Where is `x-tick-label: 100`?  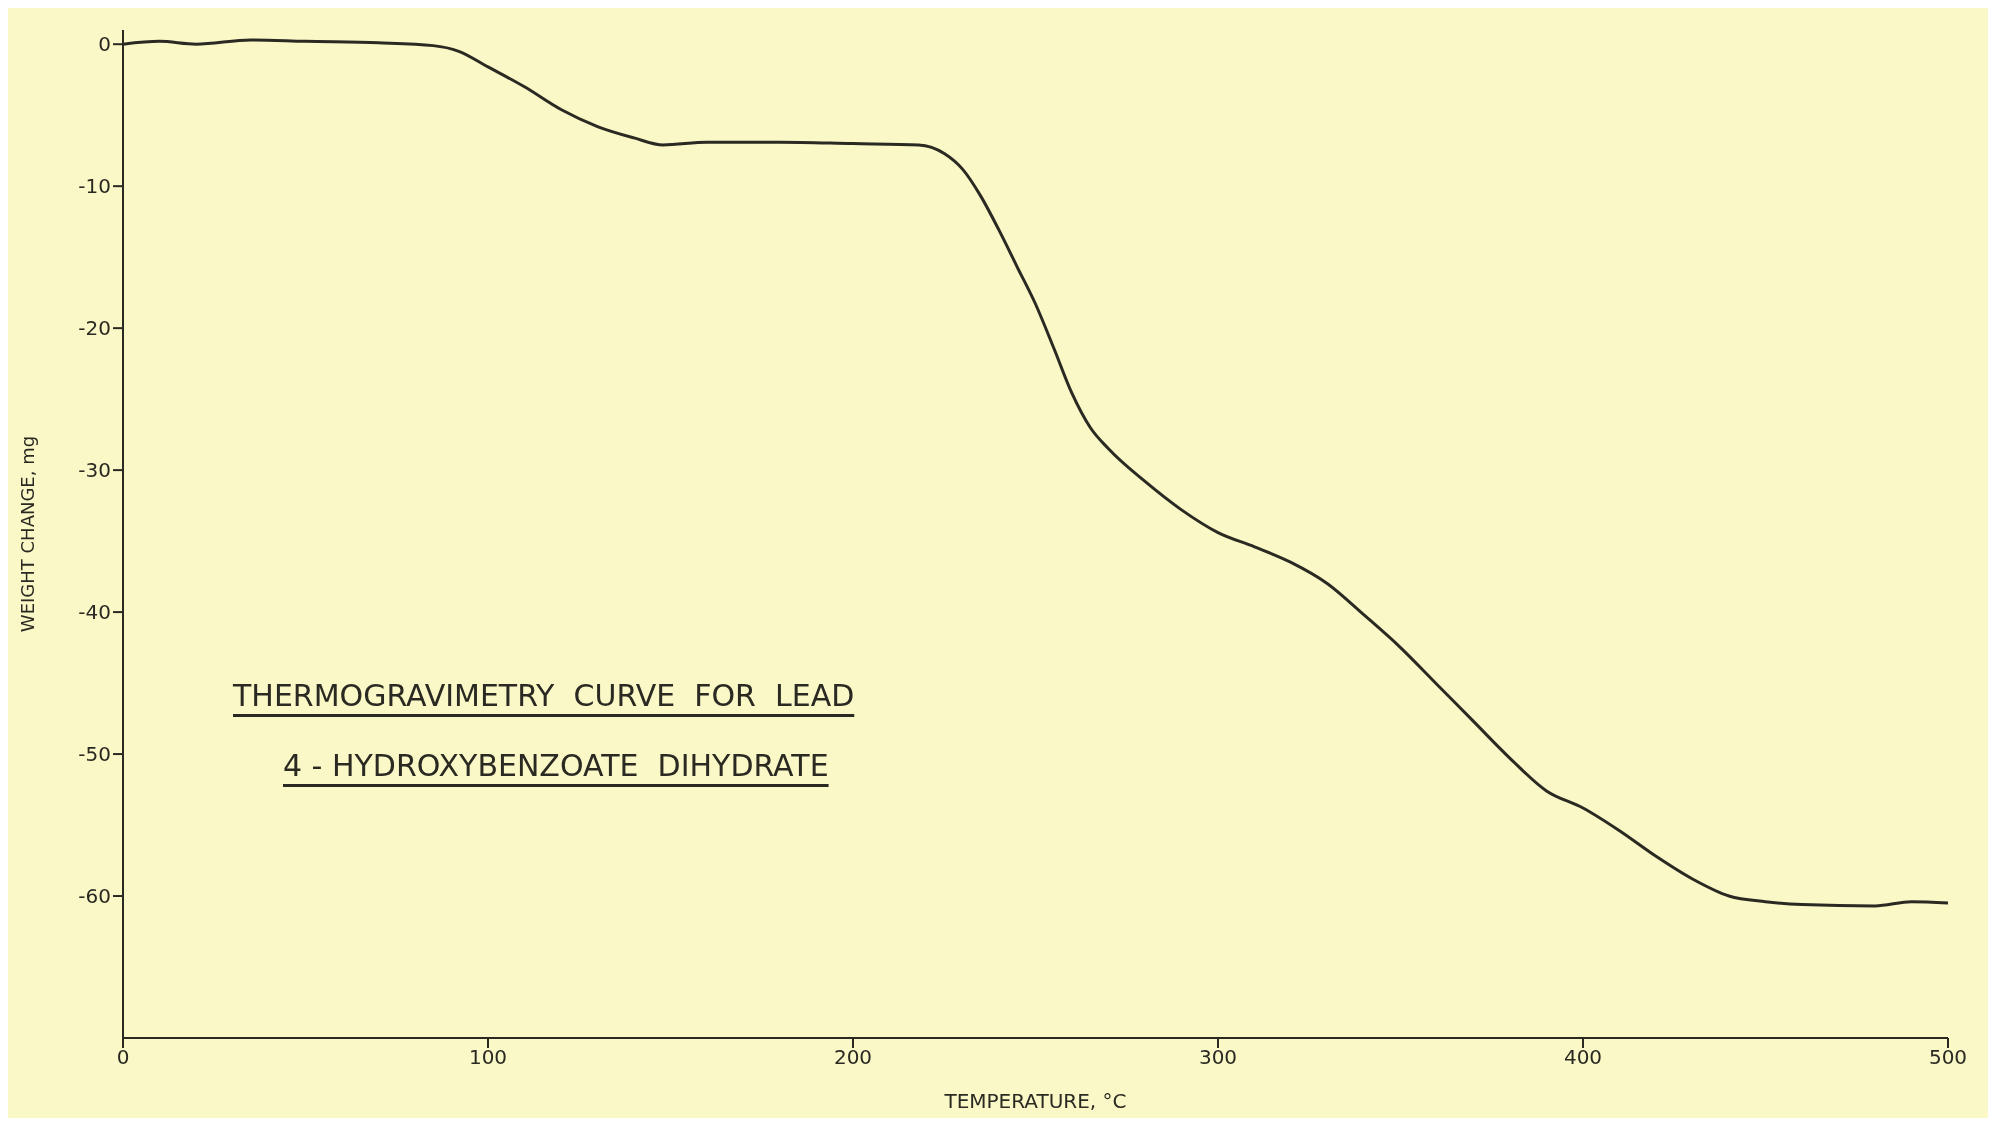 x-tick-label: 100 is located at coordinates (488, 1057).